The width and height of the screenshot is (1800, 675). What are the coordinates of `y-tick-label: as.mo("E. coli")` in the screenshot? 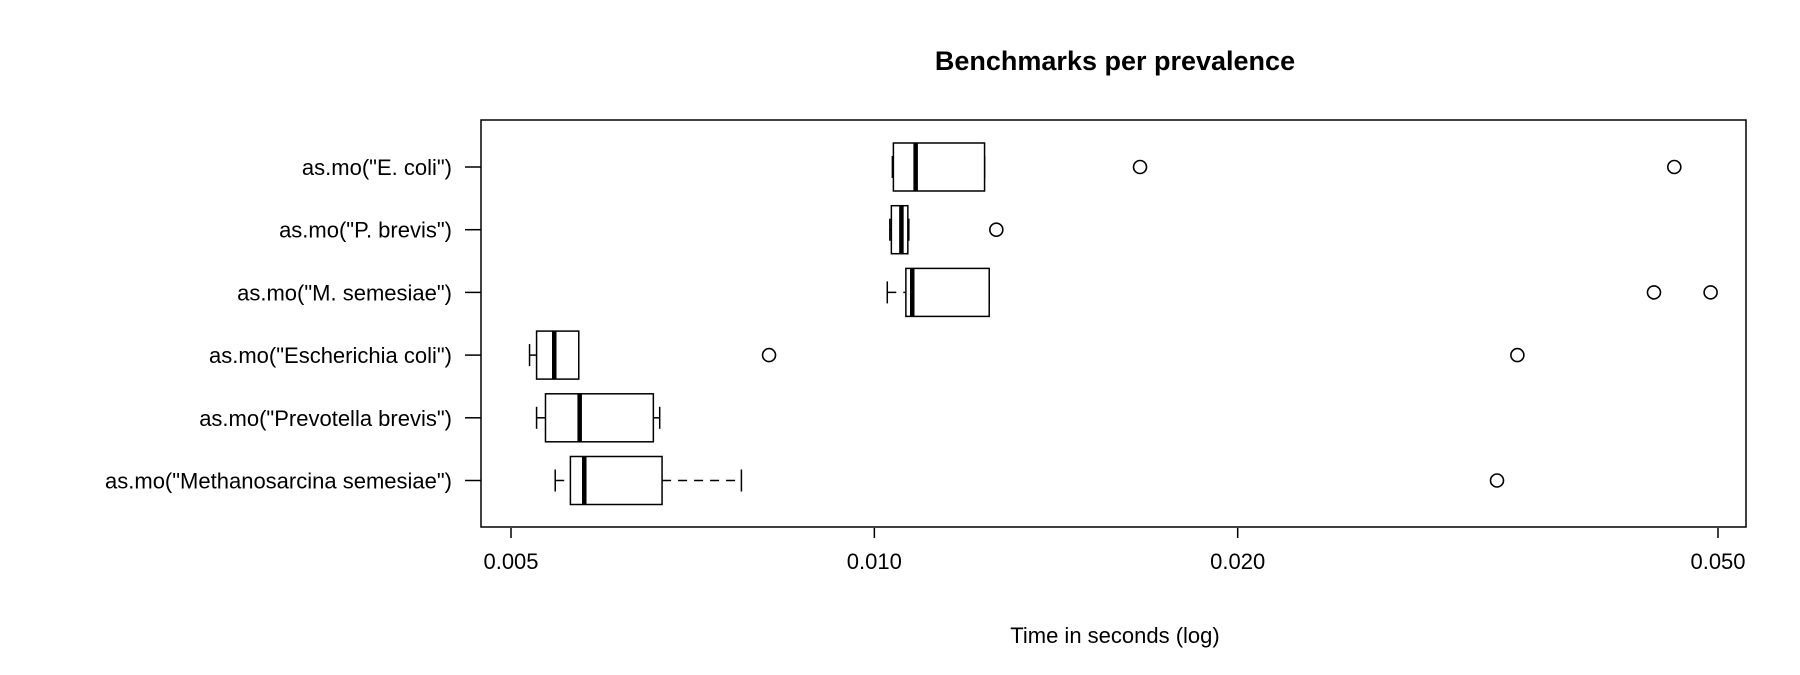 It's located at (377, 167).